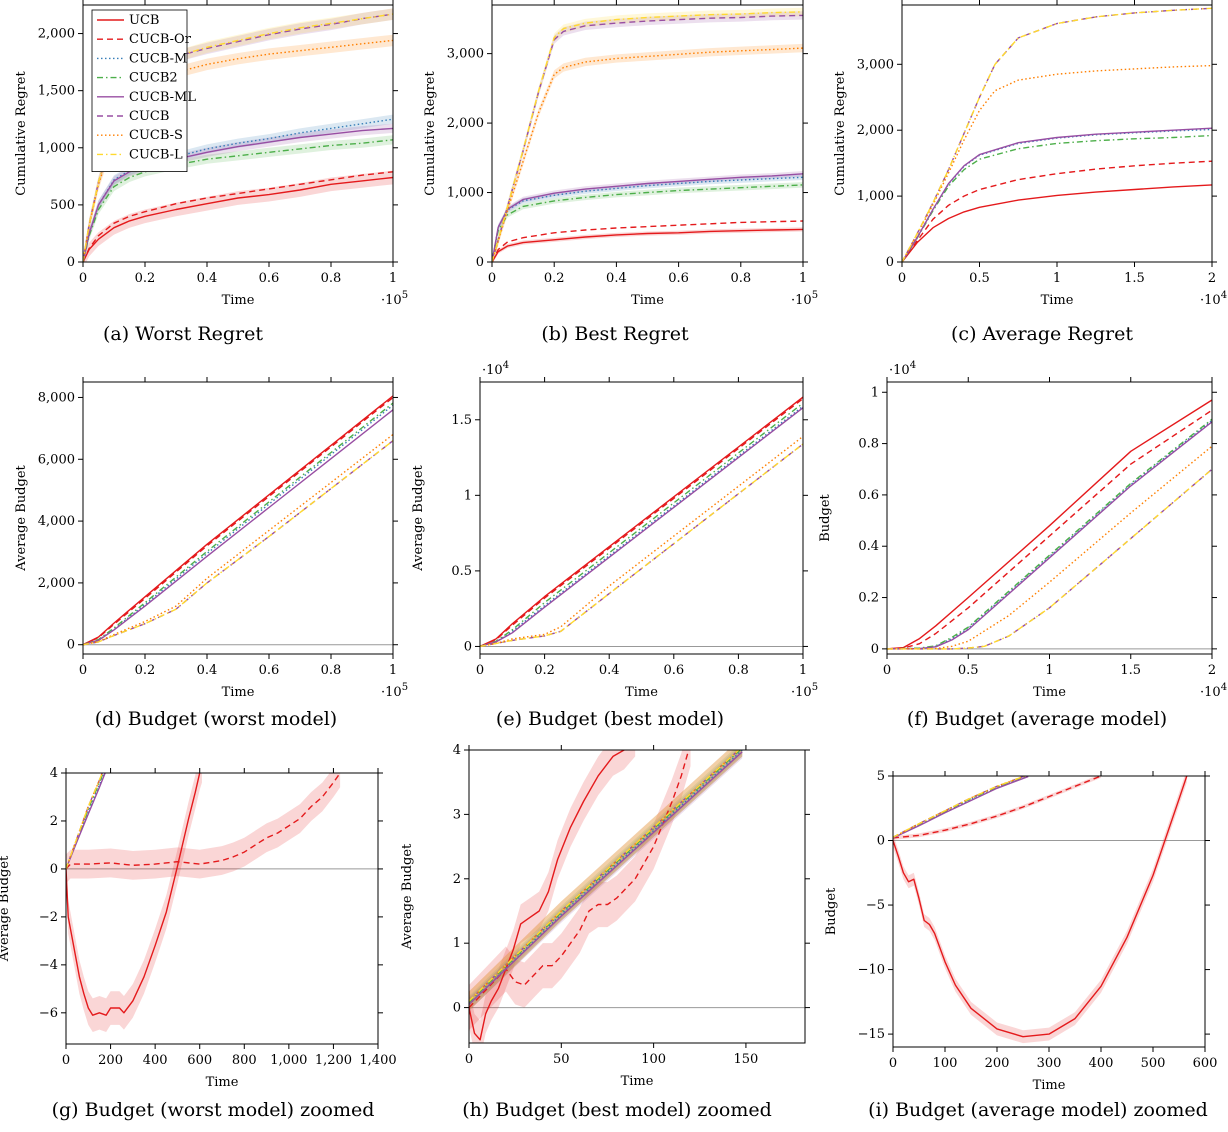 Image resolution: width=1228 pixels, height=1132 pixels. I want to click on y-tick-label: −4, so click(48, 965).